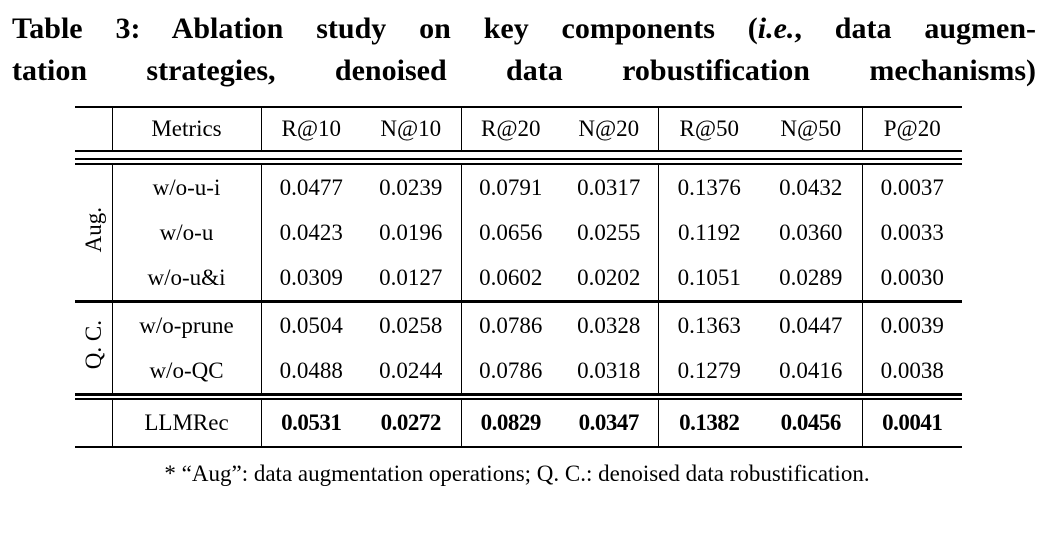 This screenshot has height=541, width=1048. What do you see at coordinates (311, 325) in the screenshot?
I see `value-cell: 0.0504` at bounding box center [311, 325].